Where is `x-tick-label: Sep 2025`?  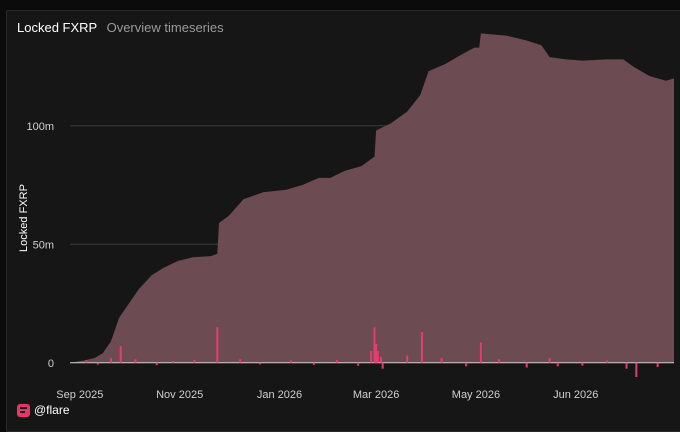
x-tick-label: Sep 2025 is located at coordinates (79, 395).